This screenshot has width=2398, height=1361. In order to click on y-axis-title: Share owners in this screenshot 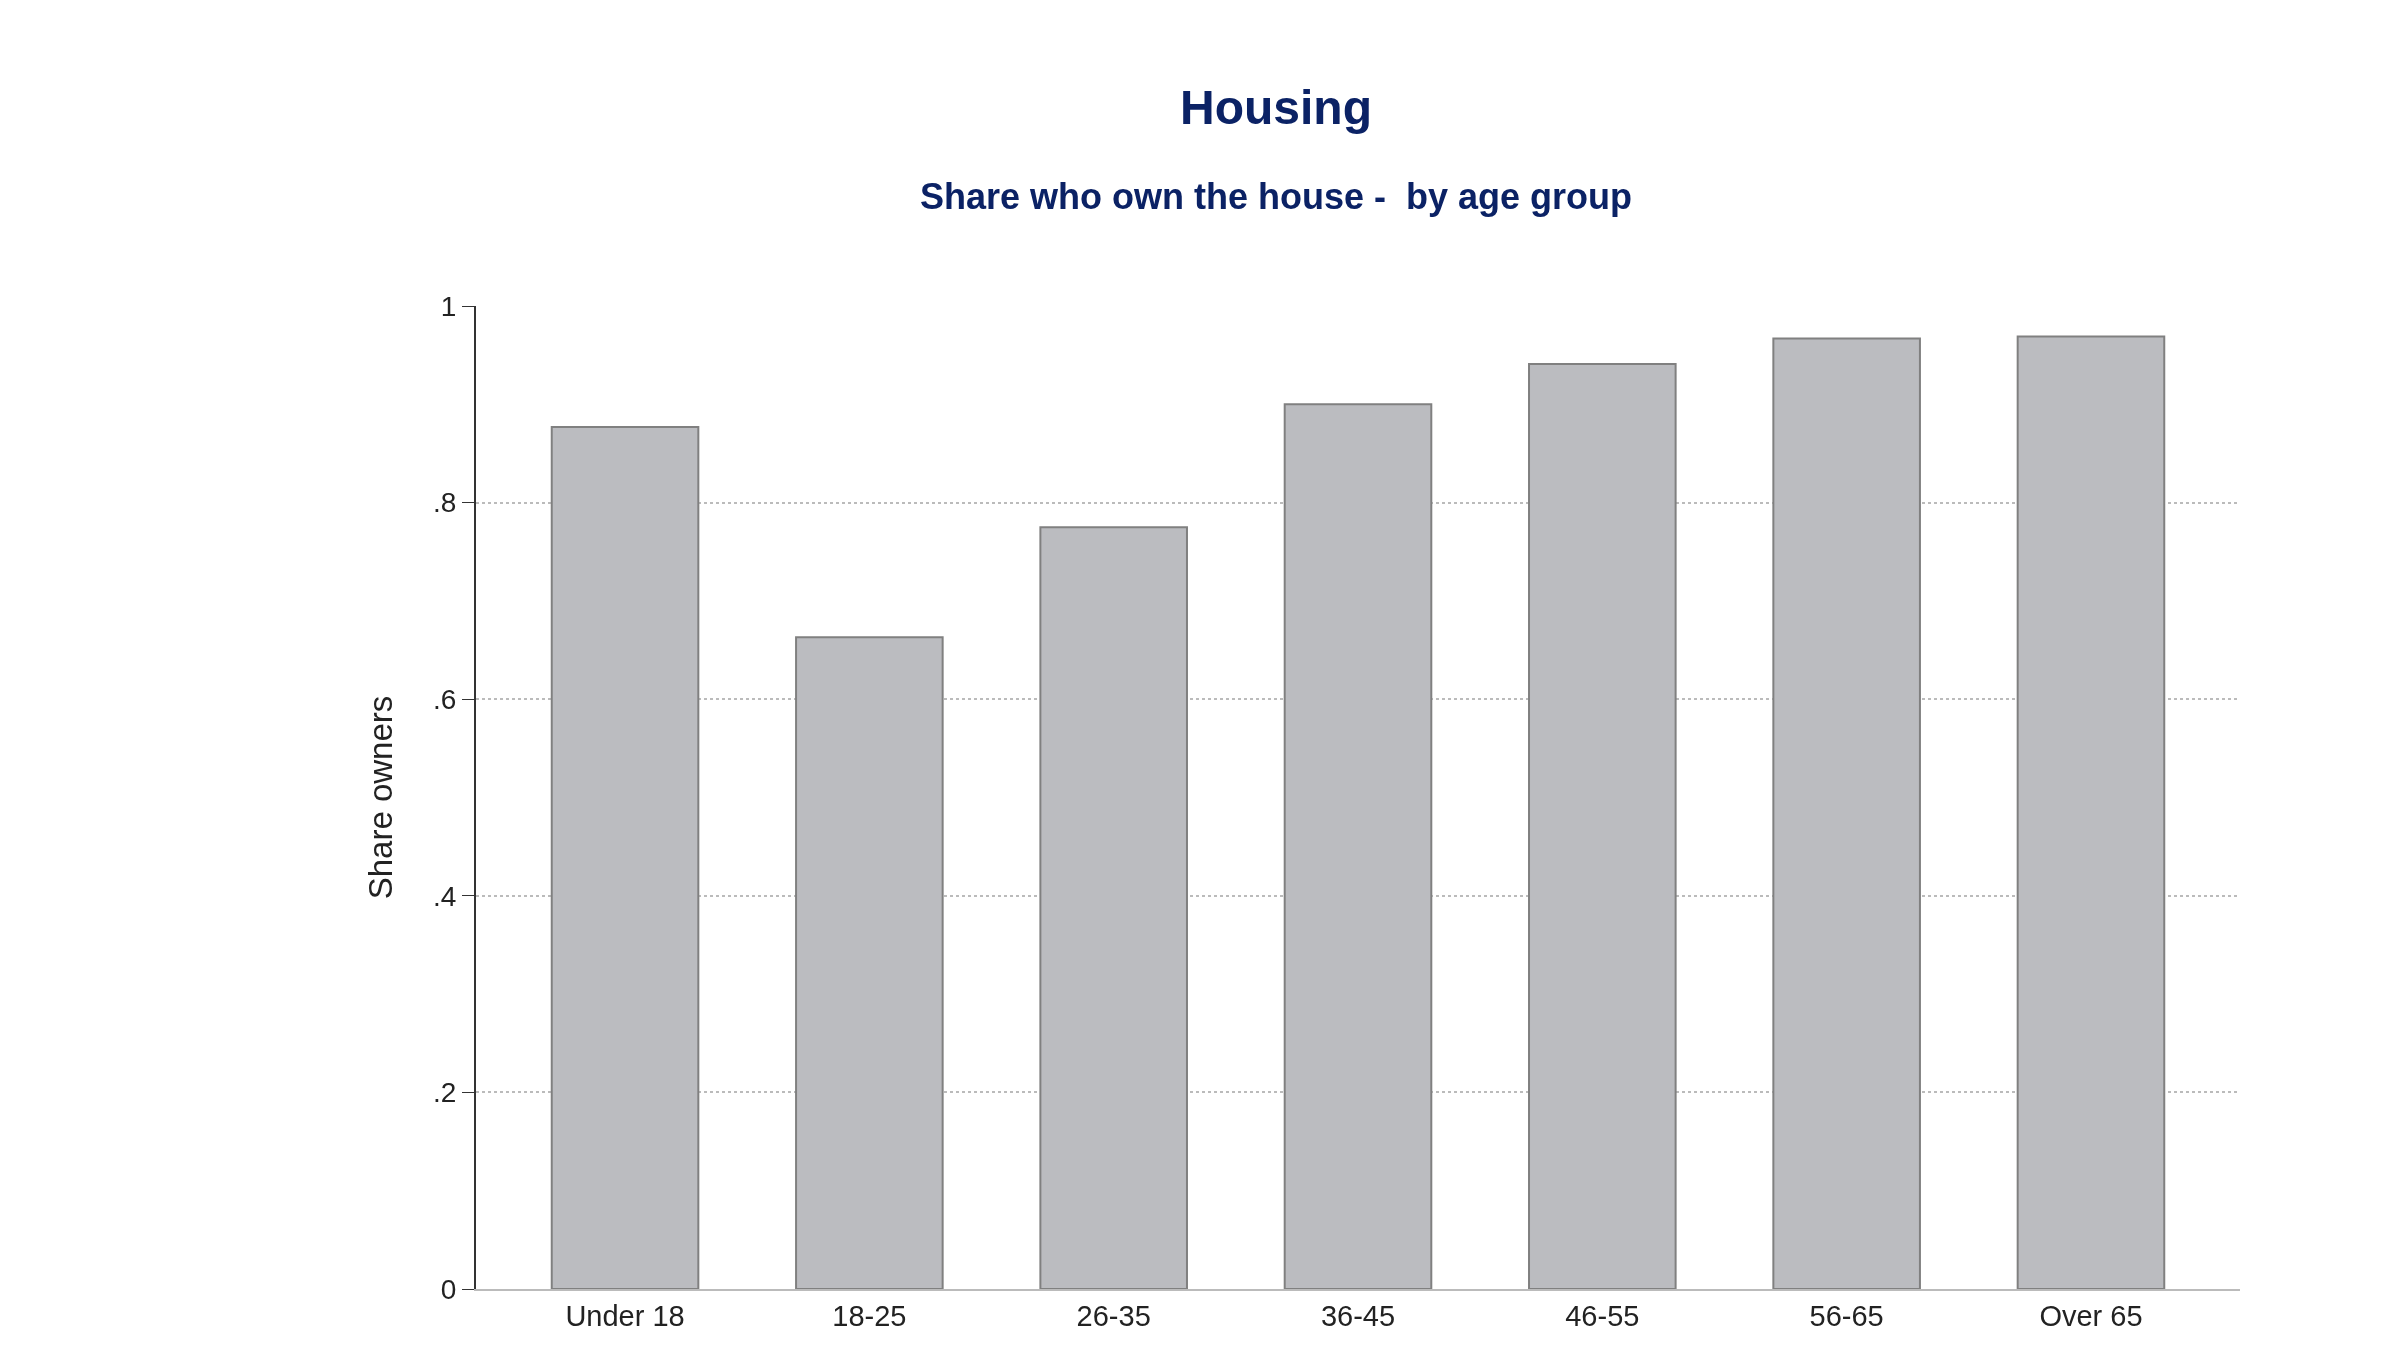, I will do `click(381, 797)`.